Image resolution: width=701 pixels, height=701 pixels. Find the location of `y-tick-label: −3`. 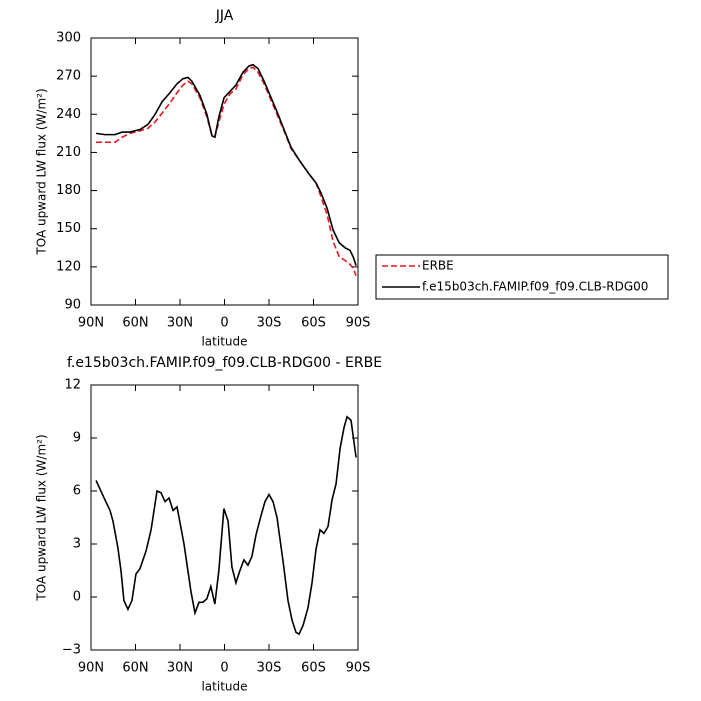

y-tick-label: −3 is located at coordinates (71, 650).